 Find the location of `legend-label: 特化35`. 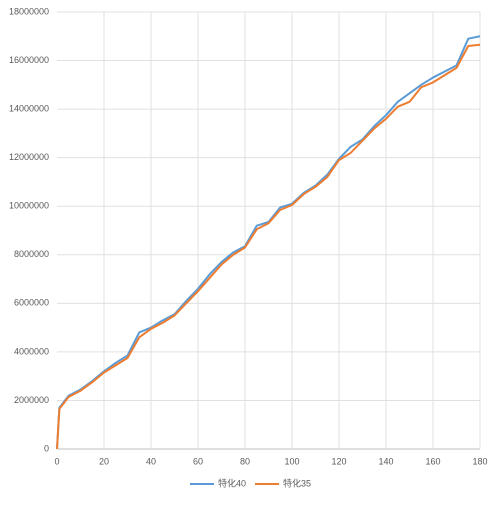

legend-label: 特化35 is located at coordinates (297, 482).